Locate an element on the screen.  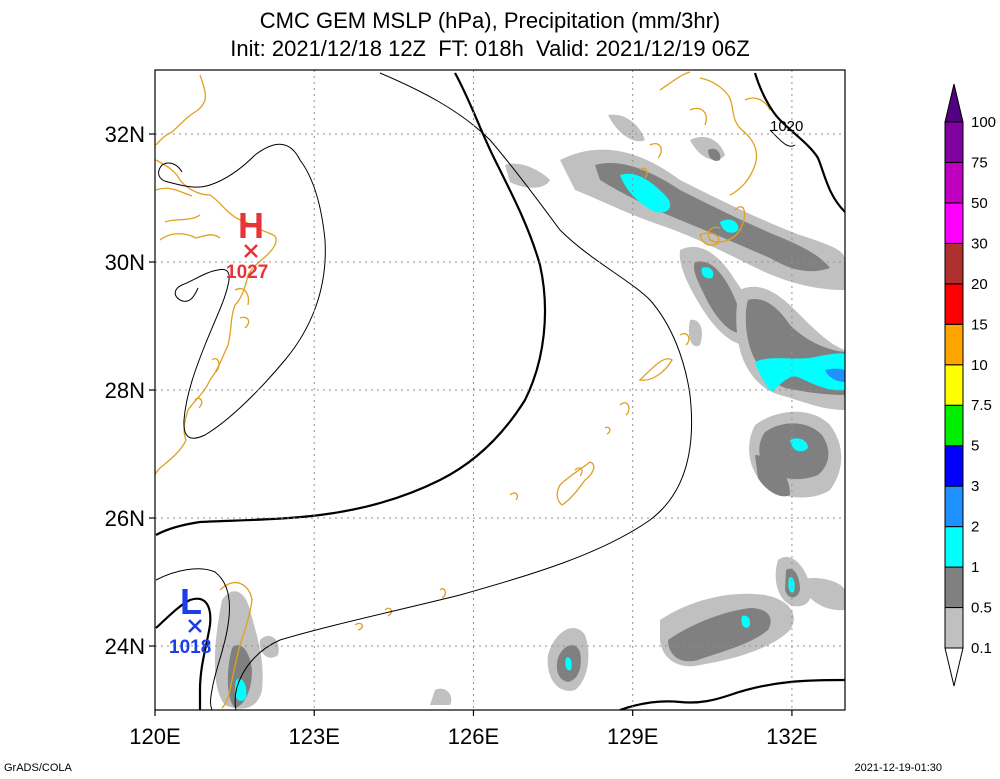
high-pressure-center: H 1027 is located at coordinates (247, 244).